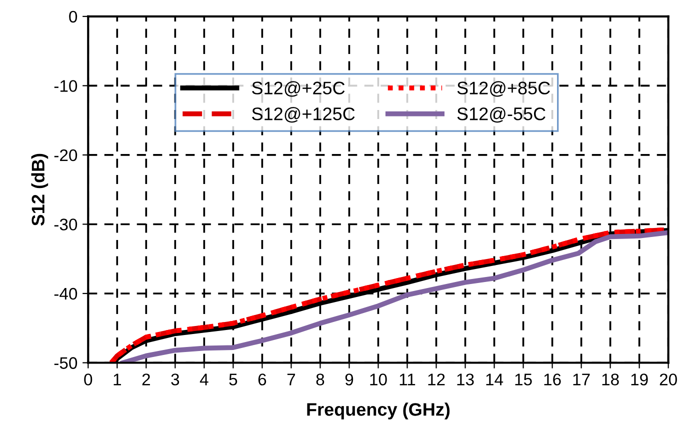  What do you see at coordinates (610, 380) in the screenshot?
I see `x-tick-label: 18` at bounding box center [610, 380].